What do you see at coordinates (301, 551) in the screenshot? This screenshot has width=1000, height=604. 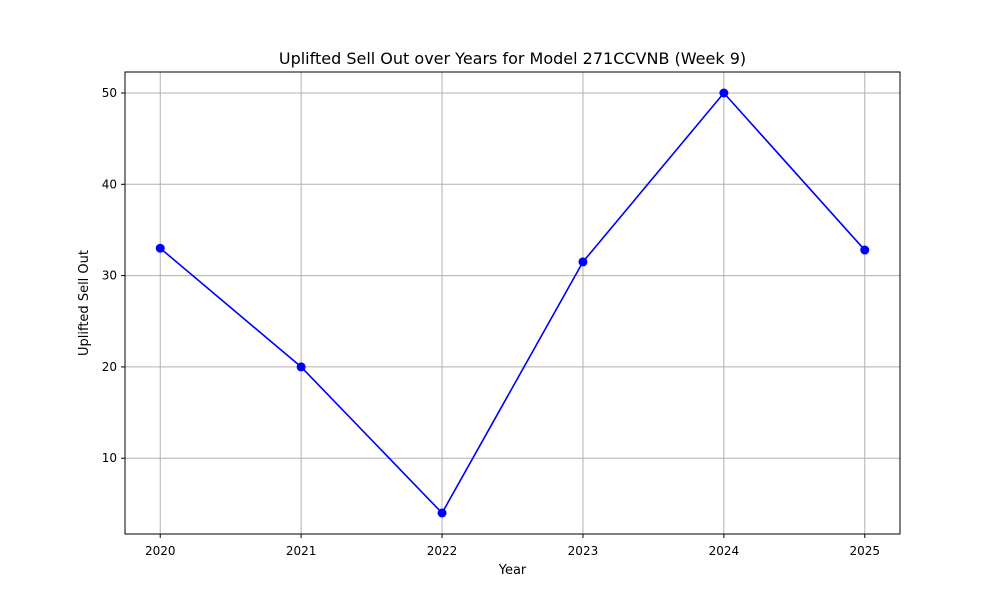 I see `x-tick-label: 2021` at bounding box center [301, 551].